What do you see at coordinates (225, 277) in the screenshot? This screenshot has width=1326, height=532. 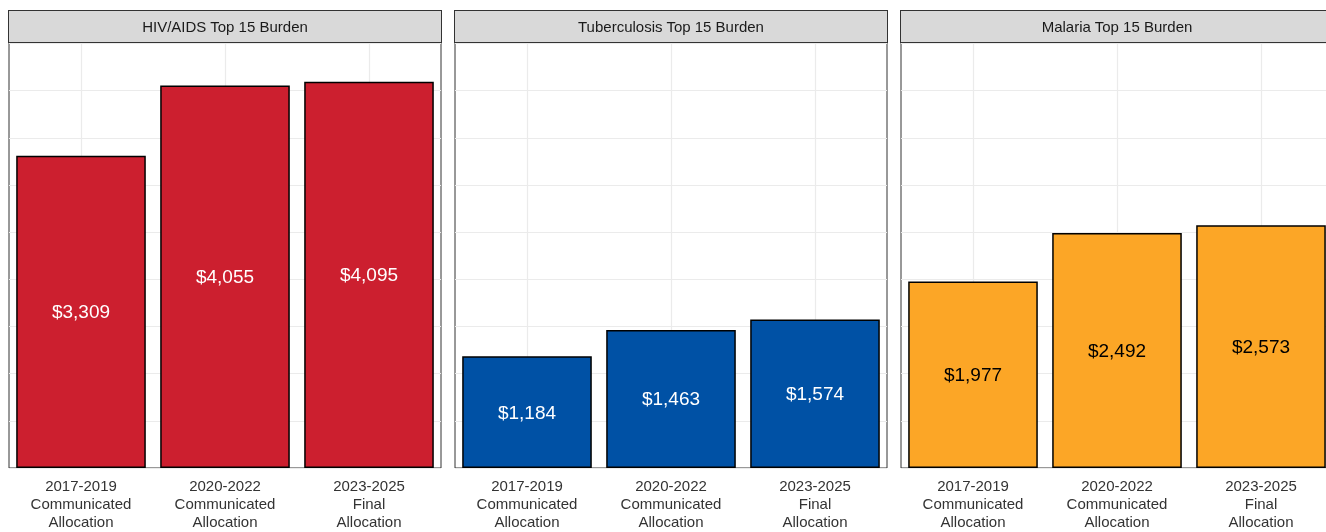 I see `data-label: $4,055` at bounding box center [225, 277].